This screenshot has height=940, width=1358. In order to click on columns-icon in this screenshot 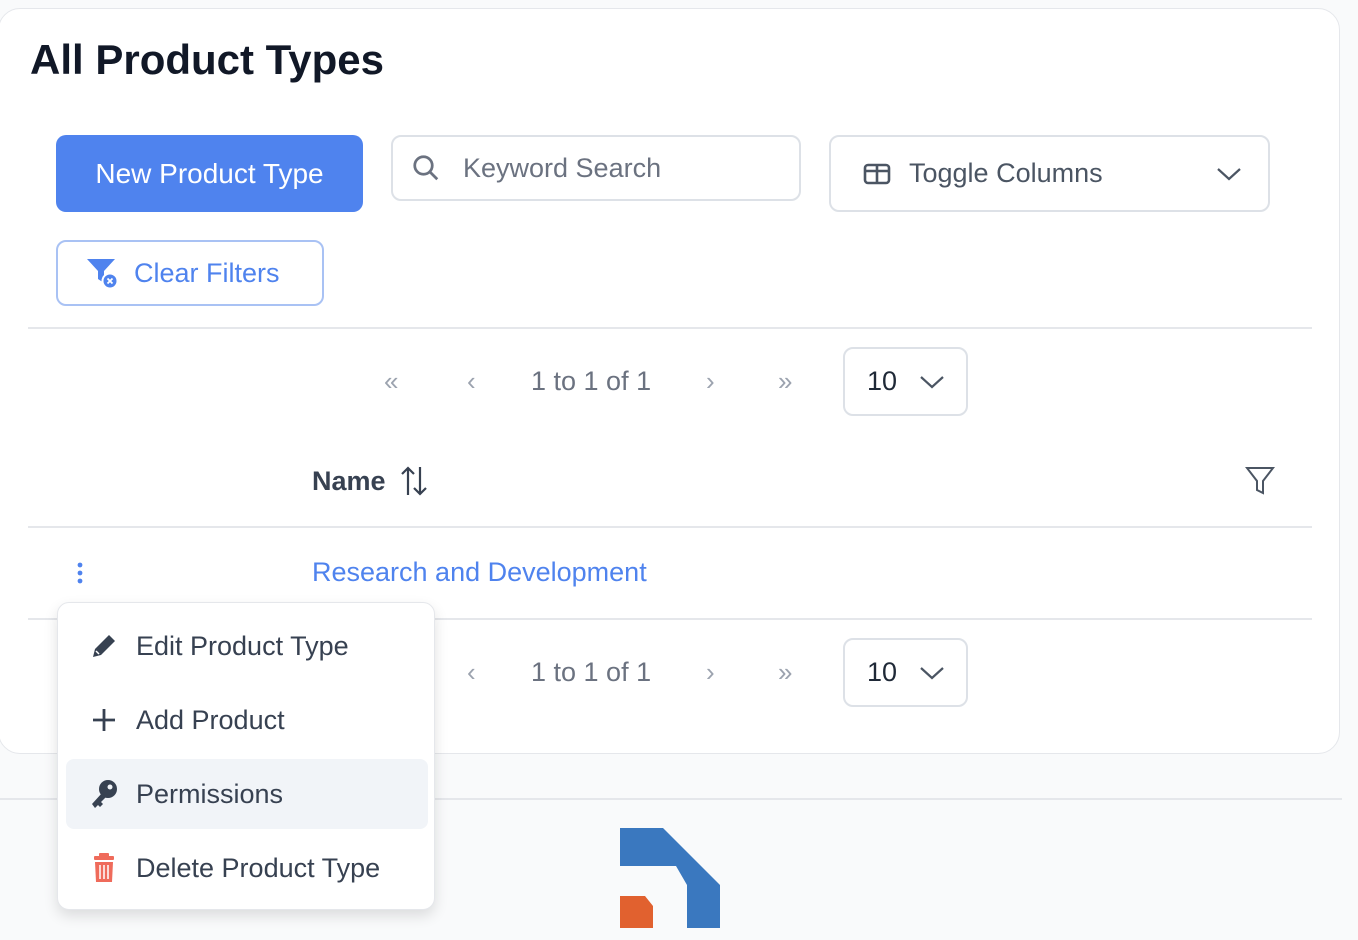, I will do `click(877, 173)`.